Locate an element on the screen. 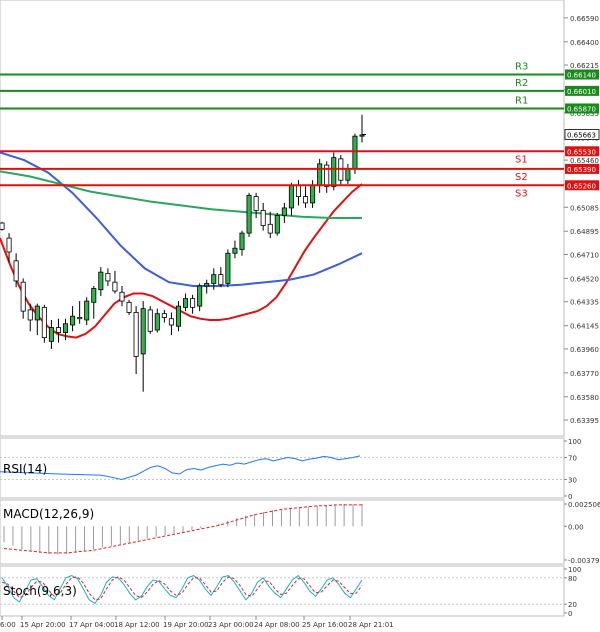 The height and width of the screenshot is (632, 600). x-tick-label: 28 Apr 21:01 is located at coordinates (371, 625).